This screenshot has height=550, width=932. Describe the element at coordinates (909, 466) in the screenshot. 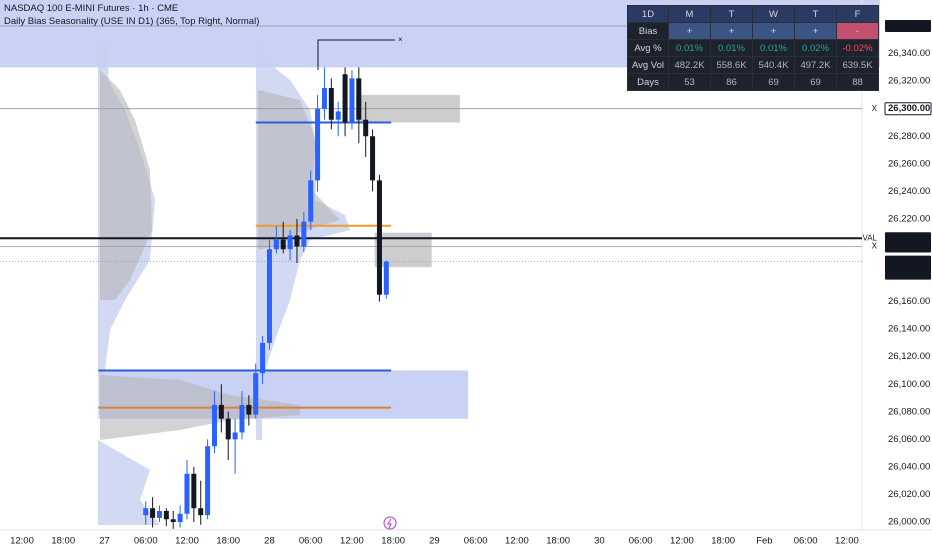

I see `y-tick-label: 26,040.00` at that location.